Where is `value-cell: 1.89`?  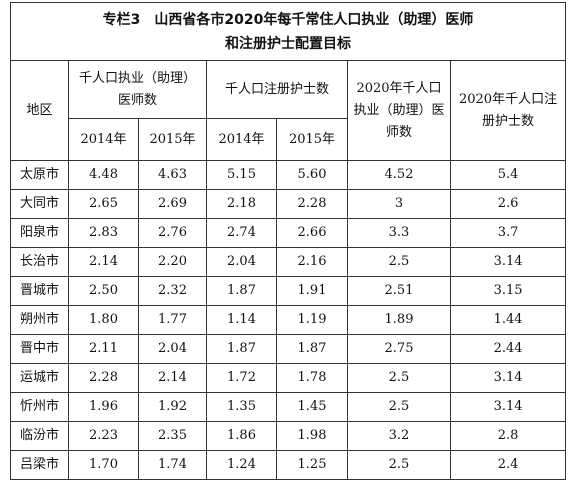 value-cell: 1.89 is located at coordinates (399, 320).